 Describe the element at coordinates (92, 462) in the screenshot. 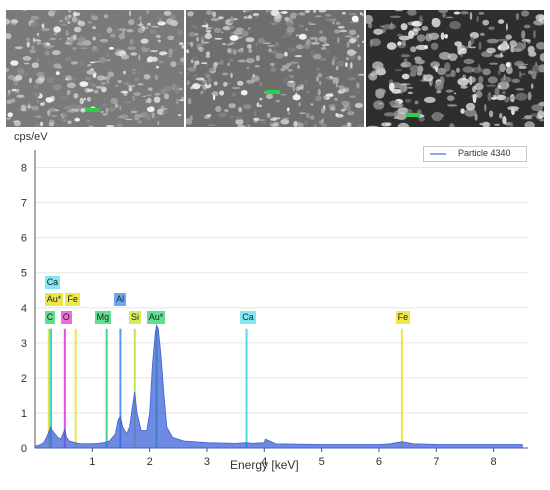

I see `x-tick-label: 1` at that location.